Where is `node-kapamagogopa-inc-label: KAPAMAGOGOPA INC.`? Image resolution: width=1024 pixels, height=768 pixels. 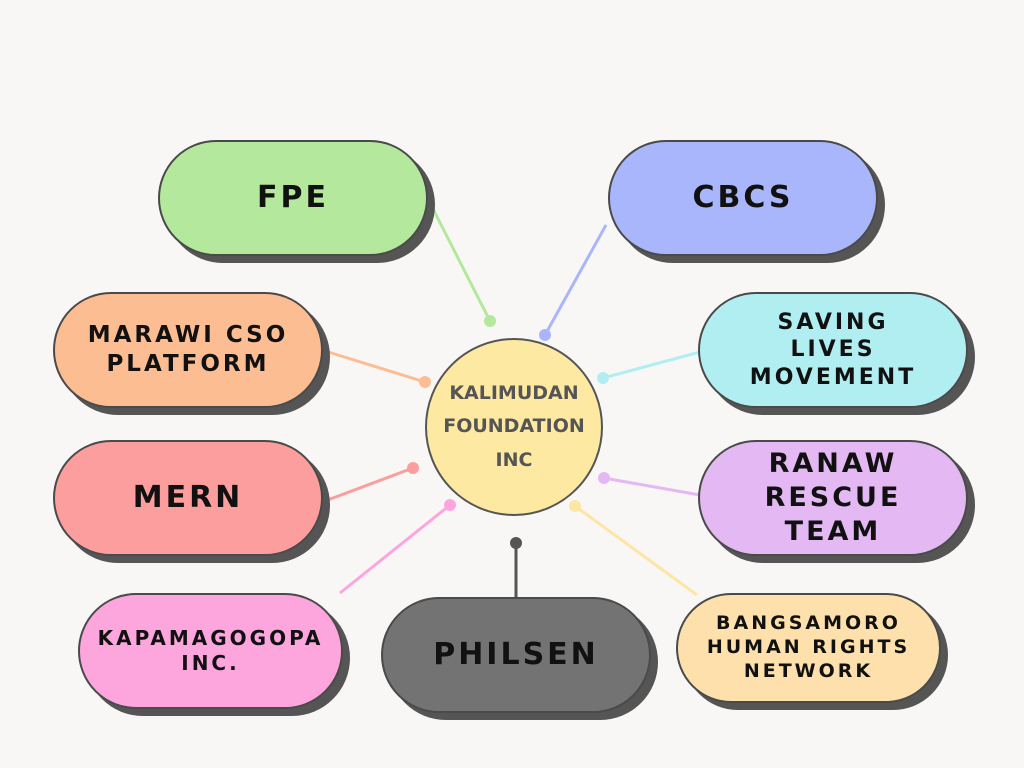 node-kapamagogopa-inc-label: KAPAMAGOGOPA INC. is located at coordinates (210, 650).